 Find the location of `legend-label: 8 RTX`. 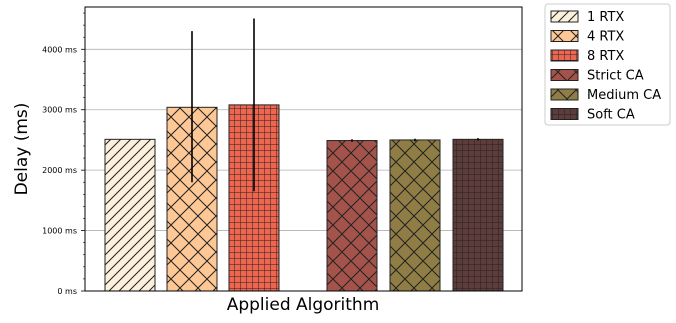

legend-label: 8 RTX is located at coordinates (605, 56).